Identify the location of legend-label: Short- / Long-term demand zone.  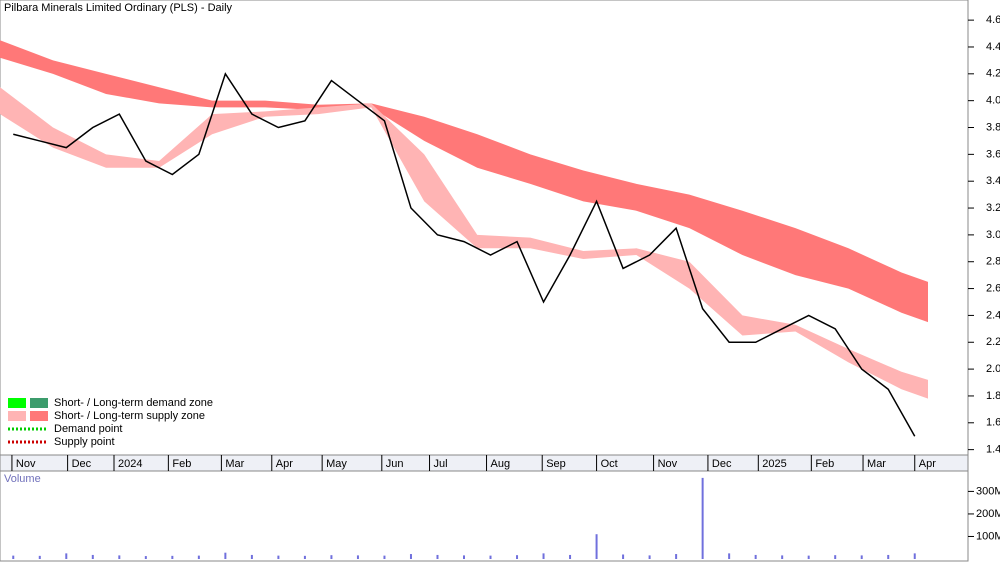
(133, 403).